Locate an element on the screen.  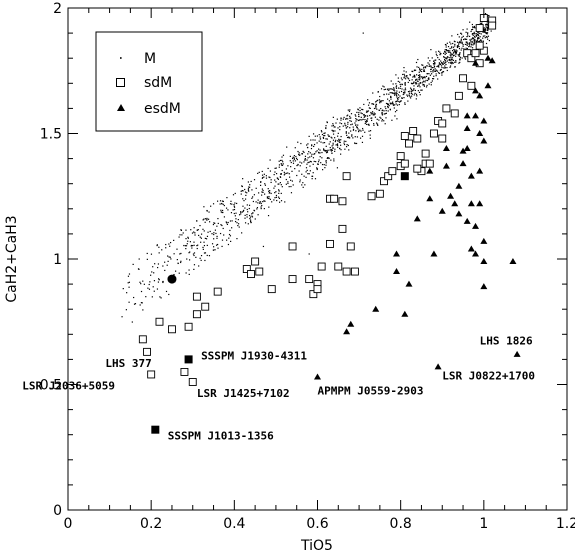
x-tick-label: 1.2 is located at coordinates (565, 524).